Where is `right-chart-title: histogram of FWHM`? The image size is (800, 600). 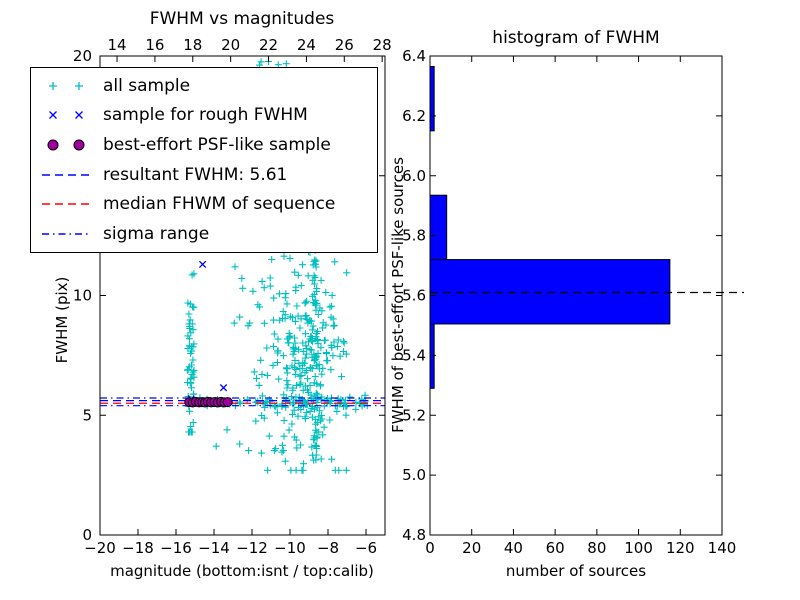
right-chart-title: histogram of FWHM is located at coordinates (576, 38).